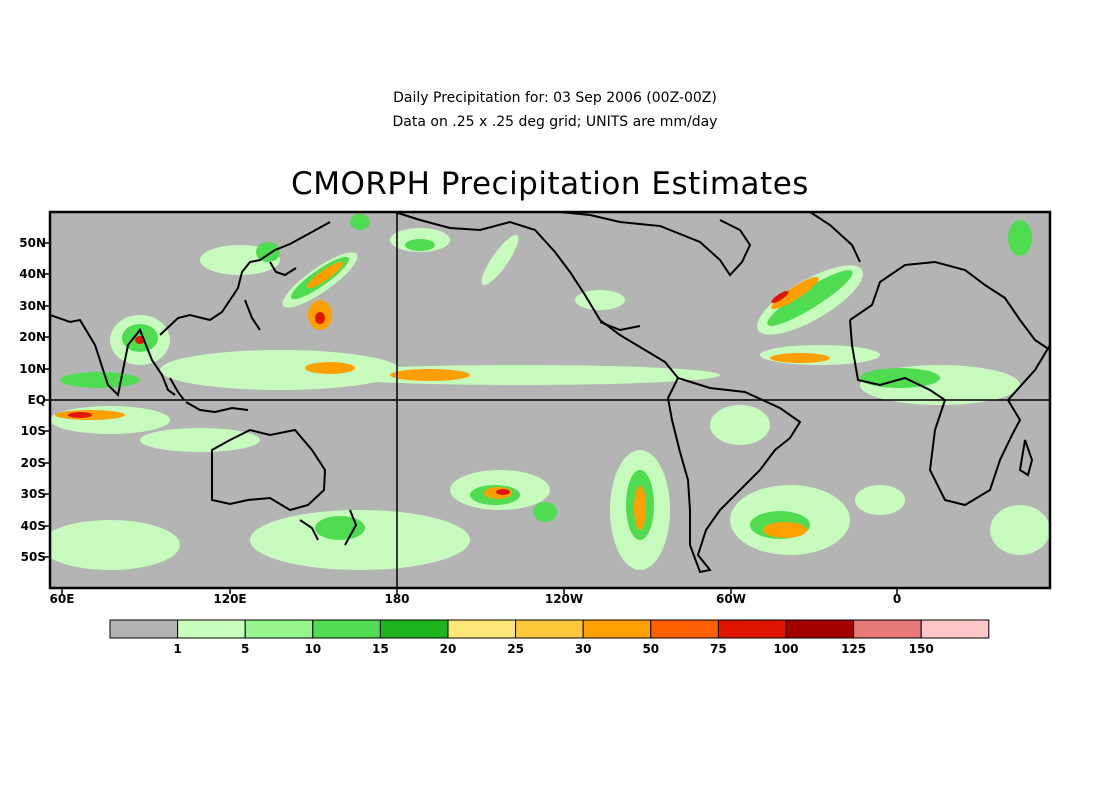  What do you see at coordinates (397, 599) in the screenshot?
I see `lon-label-180: 180` at bounding box center [397, 599].